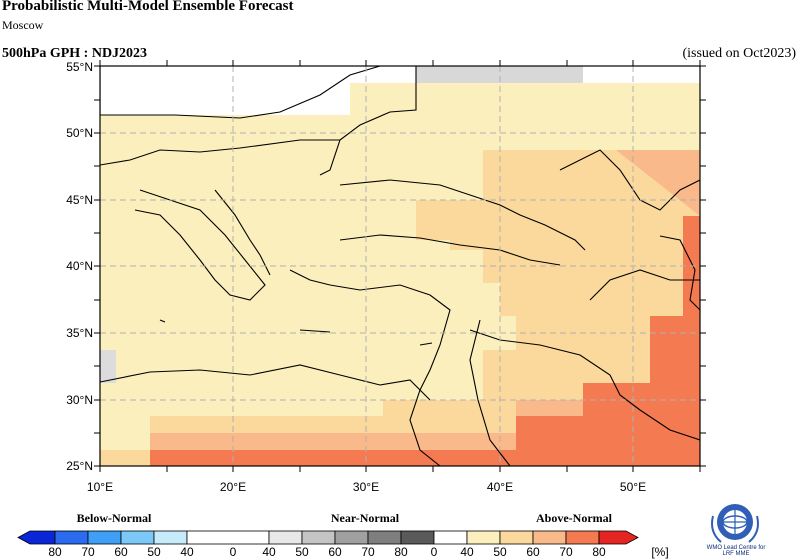 The height and width of the screenshot is (560, 800). I want to click on colorbar-above-arrow, so click(618, 537).